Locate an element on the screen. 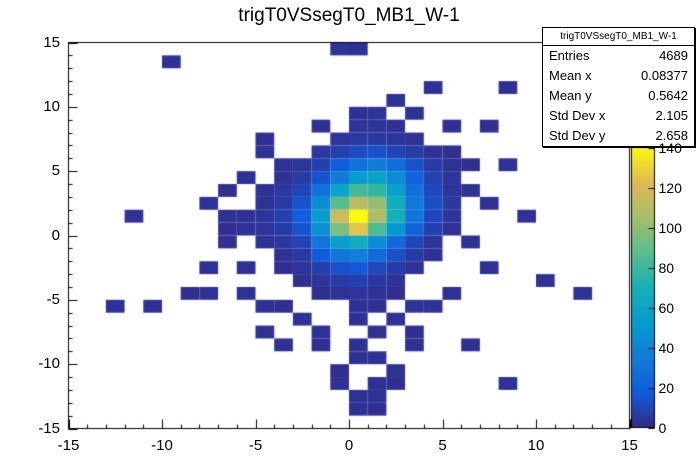 This screenshot has height=476, width=698. stat-label: Std Dev y is located at coordinates (577, 135).